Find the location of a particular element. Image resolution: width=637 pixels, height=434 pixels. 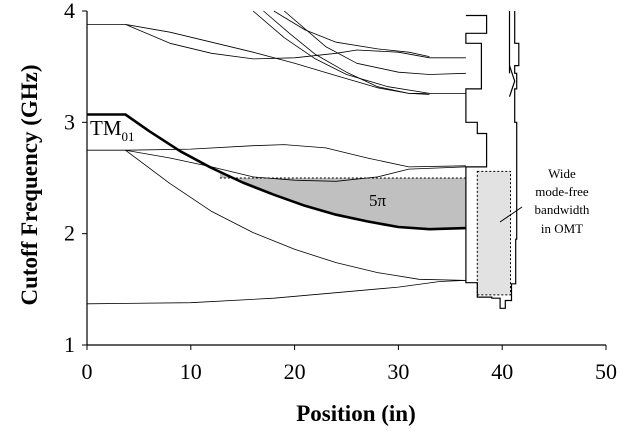

y-axis-title: Cutoff Frequency (GHz) is located at coordinates (29, 184).